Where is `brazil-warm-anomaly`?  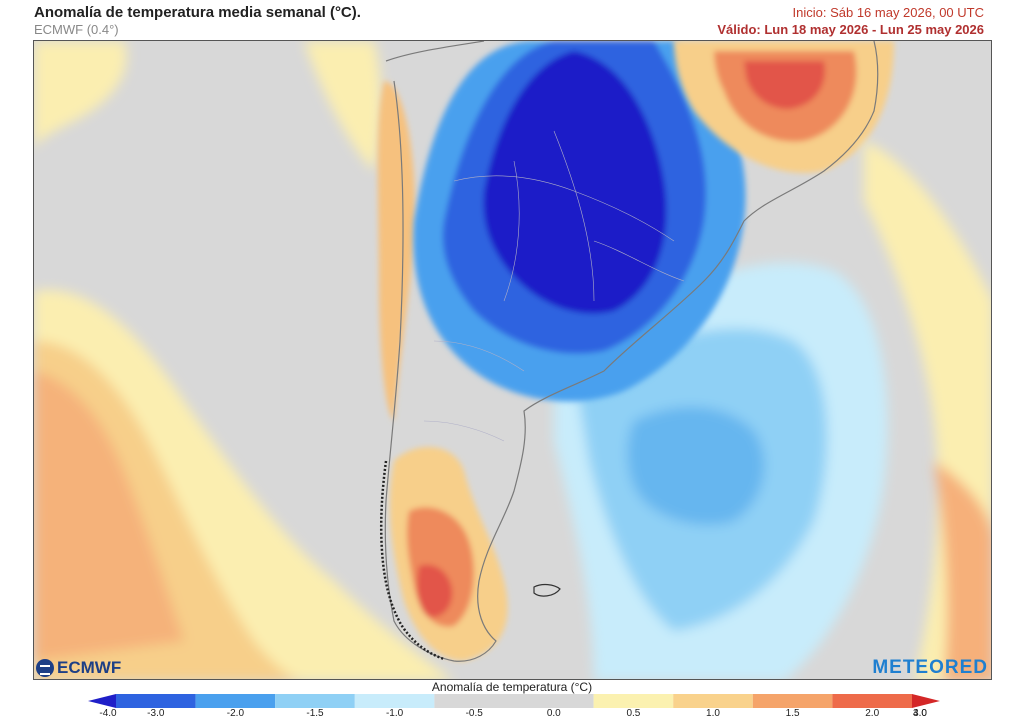
brazil-warm-anomaly is located at coordinates (784, 107).